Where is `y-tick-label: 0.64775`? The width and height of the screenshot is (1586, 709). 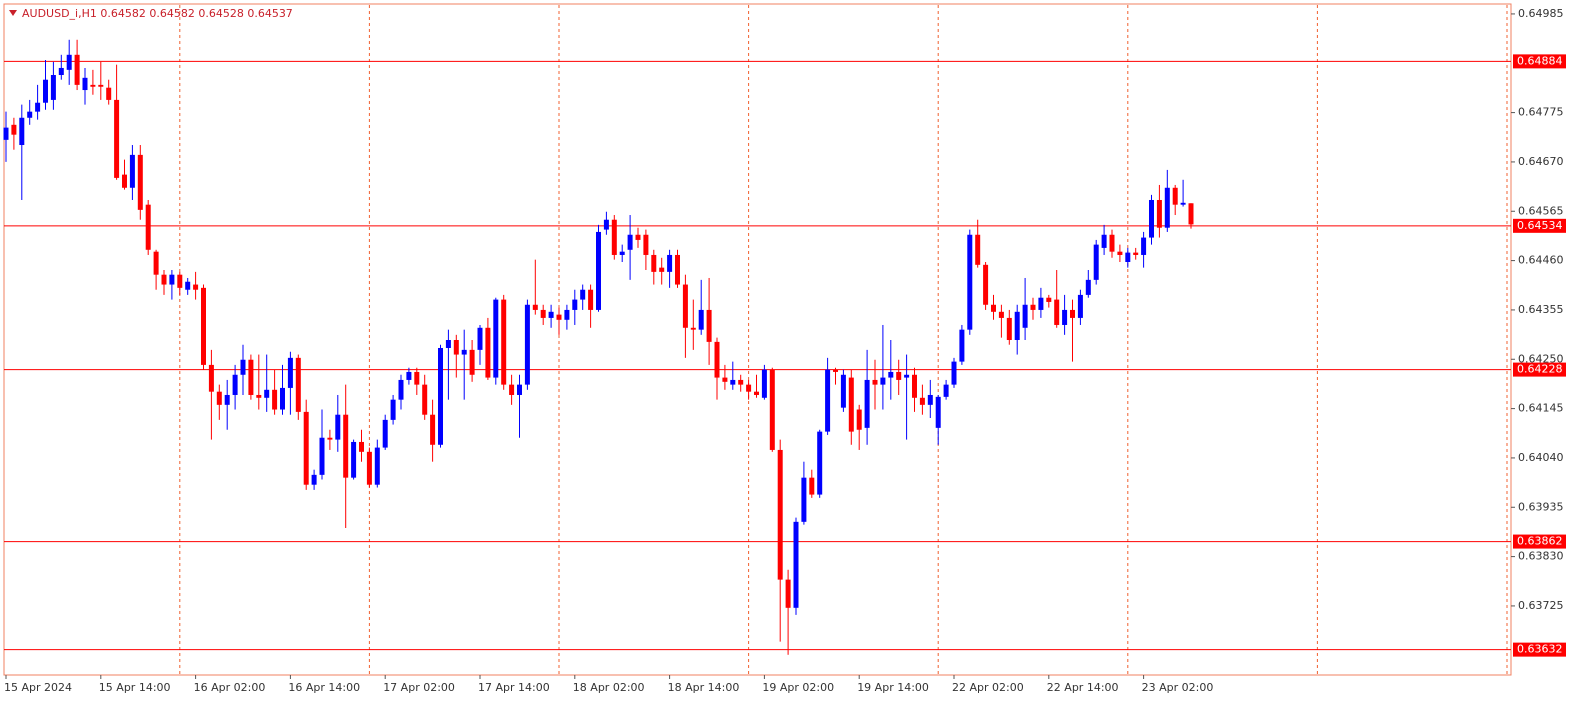
y-tick-label: 0.64775 is located at coordinates (1541, 112).